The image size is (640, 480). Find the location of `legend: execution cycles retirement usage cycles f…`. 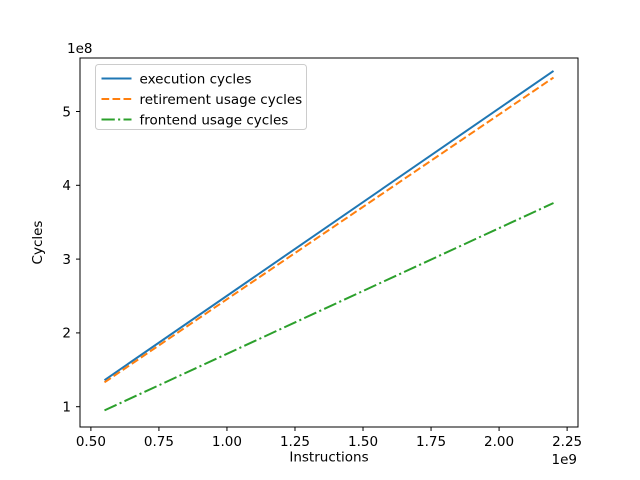

legend: execution cycles retirement usage cycles f… is located at coordinates (201, 97).